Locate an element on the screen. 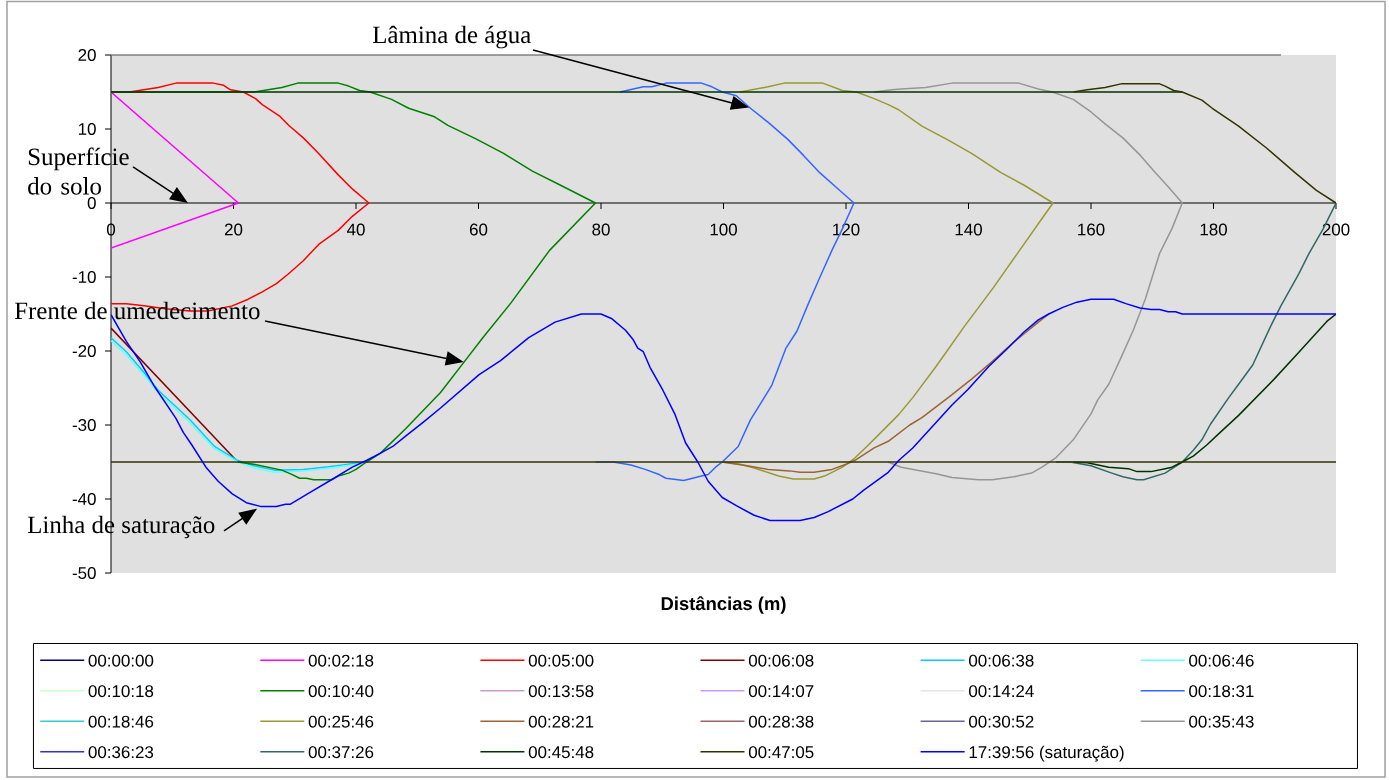 Image resolution: width=1389 pixels, height=780 pixels. legend-label: 00:06:46 is located at coordinates (1221, 660).